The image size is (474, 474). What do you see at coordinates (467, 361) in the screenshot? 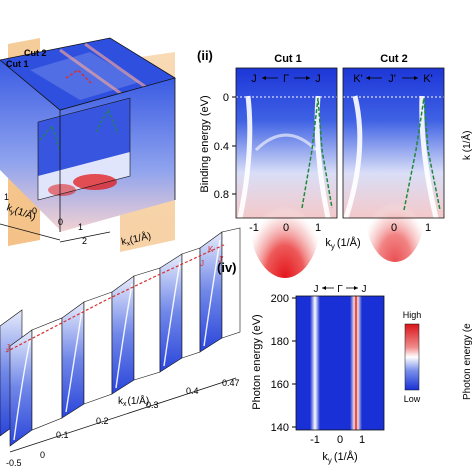
I see `svg-text: Photon energy (e` at bounding box center [467, 361].